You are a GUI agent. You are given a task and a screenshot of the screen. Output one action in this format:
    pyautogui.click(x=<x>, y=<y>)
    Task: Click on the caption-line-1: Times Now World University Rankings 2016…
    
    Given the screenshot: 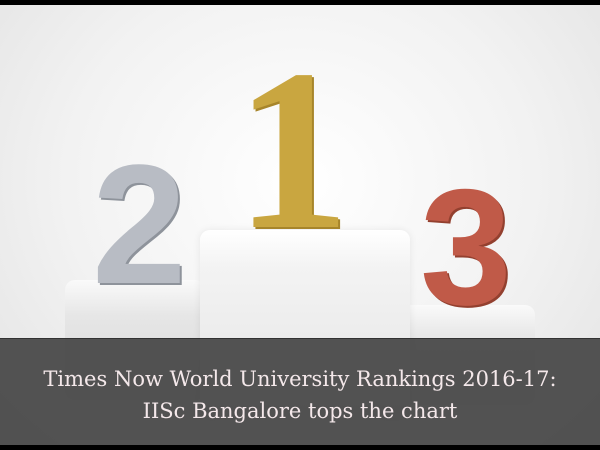 What is the action you would take?
    pyautogui.click(x=300, y=379)
    